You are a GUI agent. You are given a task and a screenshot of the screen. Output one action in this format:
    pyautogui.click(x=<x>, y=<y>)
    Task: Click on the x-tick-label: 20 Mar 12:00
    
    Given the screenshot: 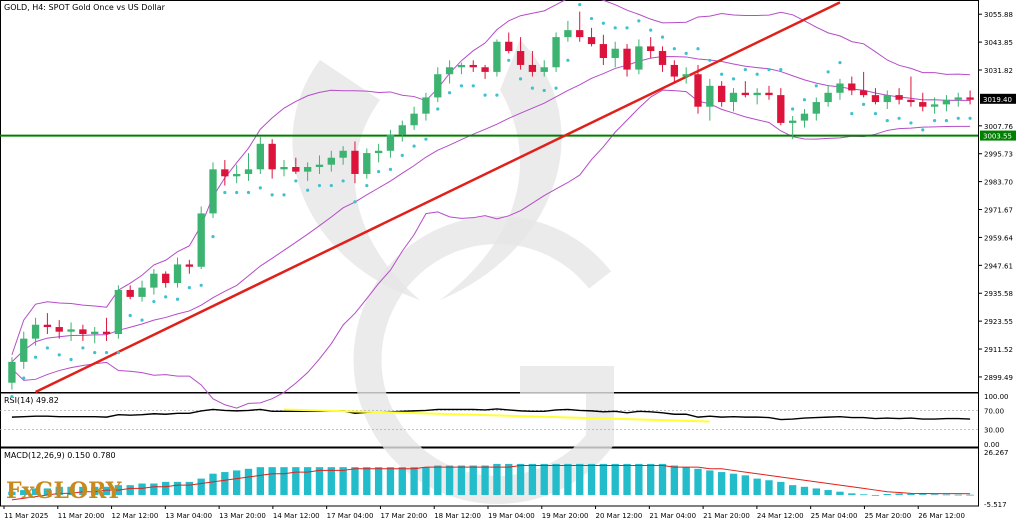 What is the action you would take?
    pyautogui.click(x=619, y=516)
    